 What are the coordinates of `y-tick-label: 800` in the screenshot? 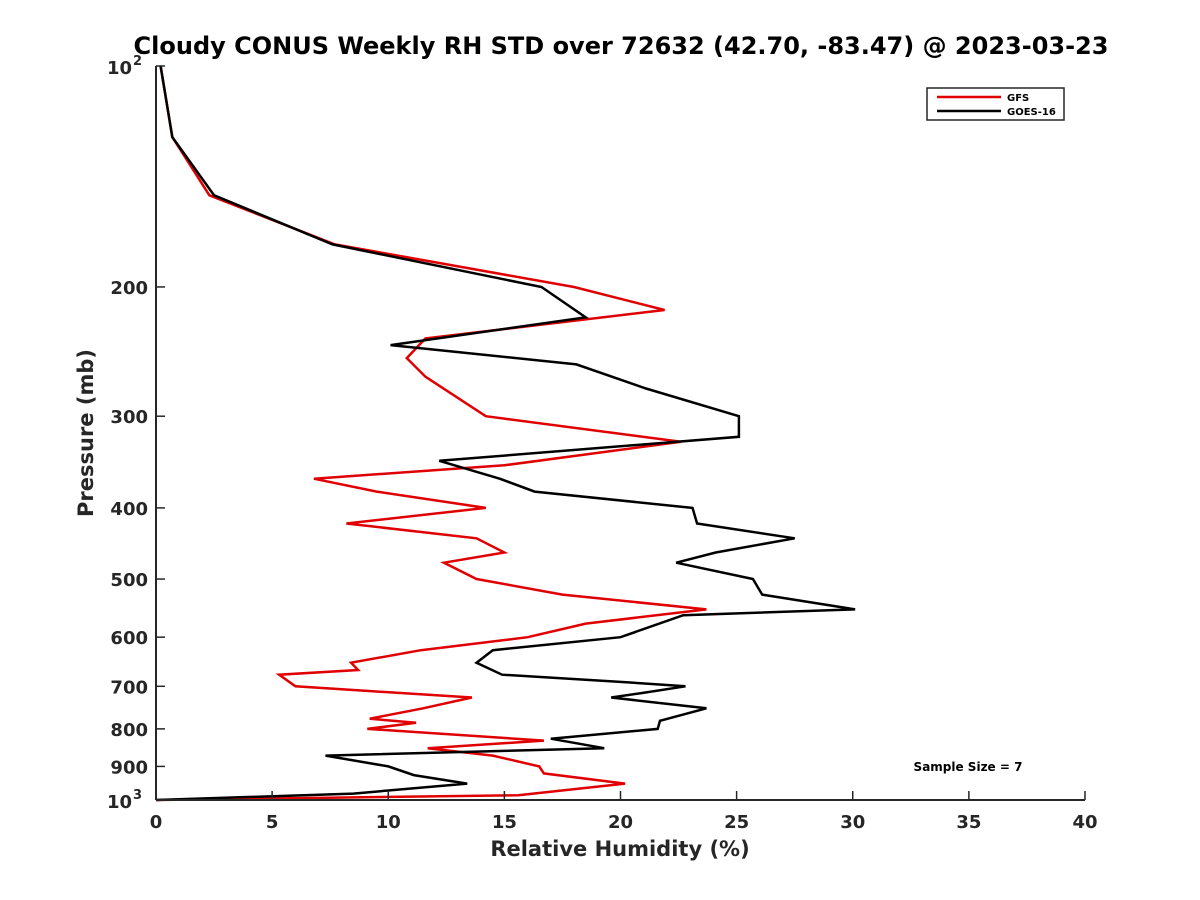 It's located at (129, 730).